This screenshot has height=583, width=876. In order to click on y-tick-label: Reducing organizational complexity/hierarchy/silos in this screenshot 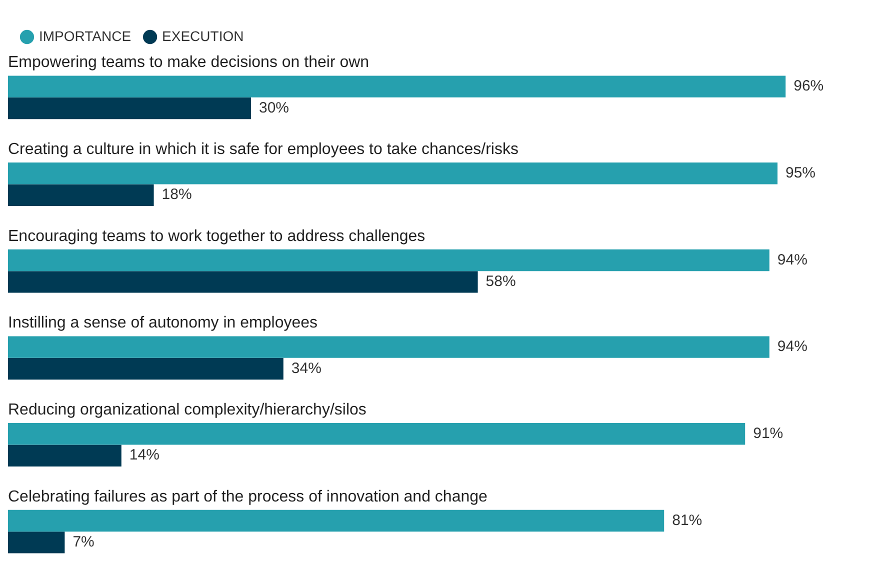, I will do `click(187, 409)`.